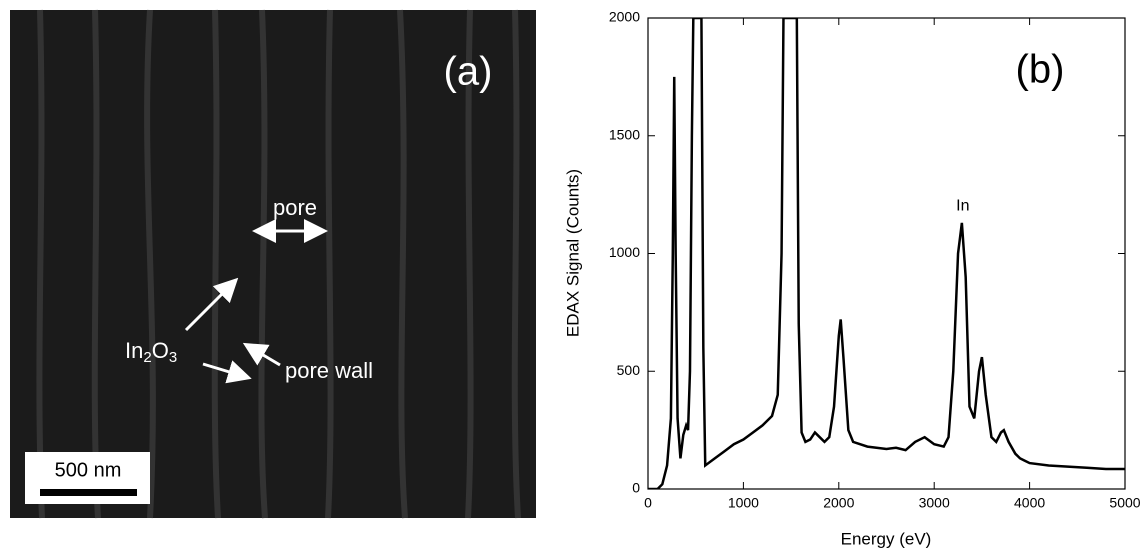 The image size is (1143, 557). What do you see at coordinates (134, 350) in the screenshot?
I see `oxide-part: In` at bounding box center [134, 350].